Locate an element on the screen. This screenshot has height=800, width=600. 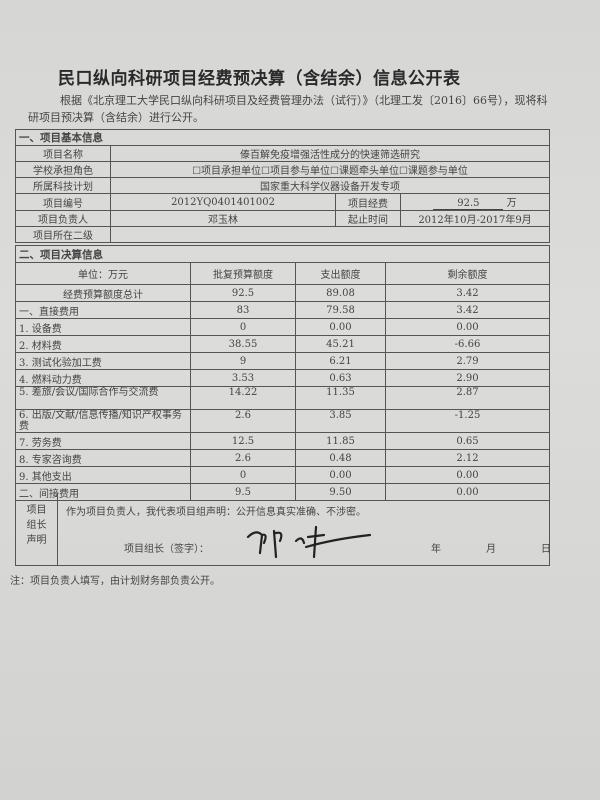
column-header: 支出额度 is located at coordinates (340, 273).